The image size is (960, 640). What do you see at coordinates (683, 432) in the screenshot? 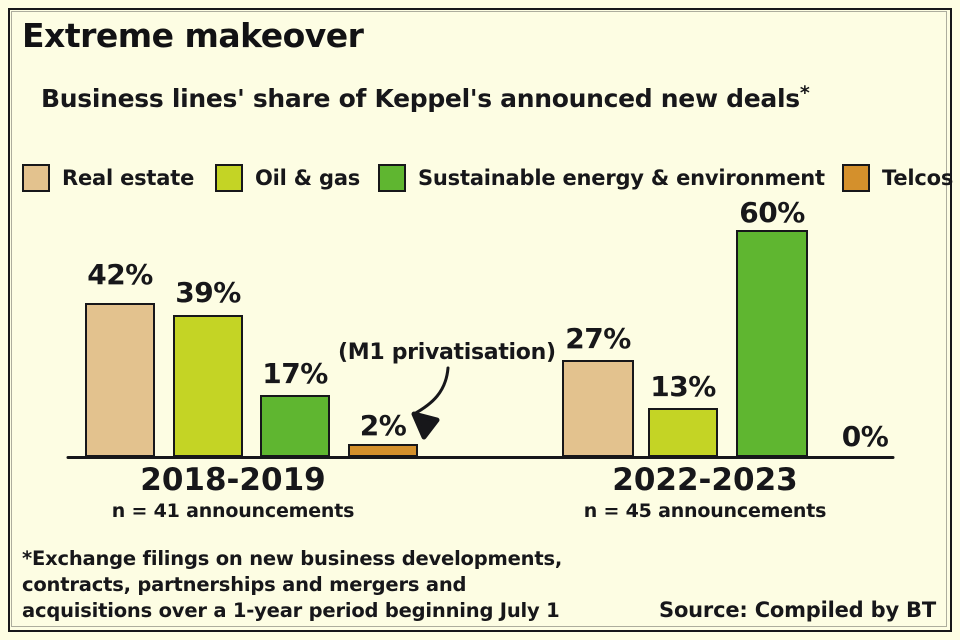
I see `bar-2022-oil-and-gas` at bounding box center [683, 432].